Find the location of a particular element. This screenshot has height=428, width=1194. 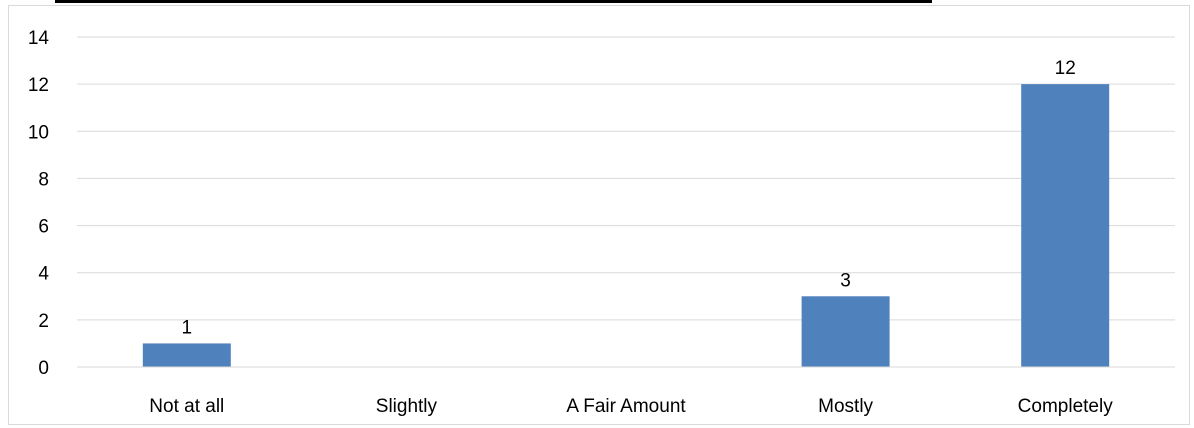

x-tick-label: A Fair Amount is located at coordinates (626, 406).